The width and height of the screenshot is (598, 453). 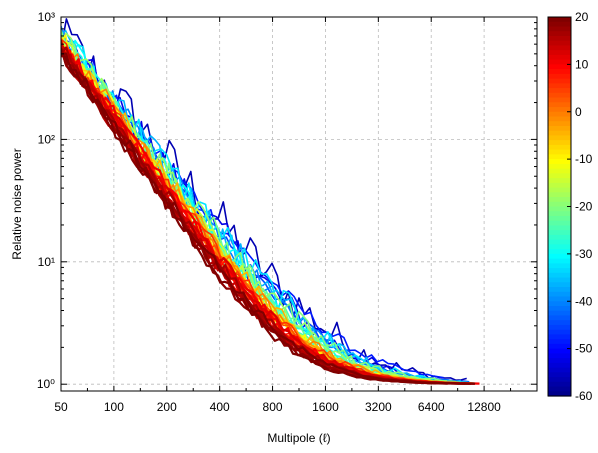 I want to click on y-tick-label: 10², so click(x=46, y=139).